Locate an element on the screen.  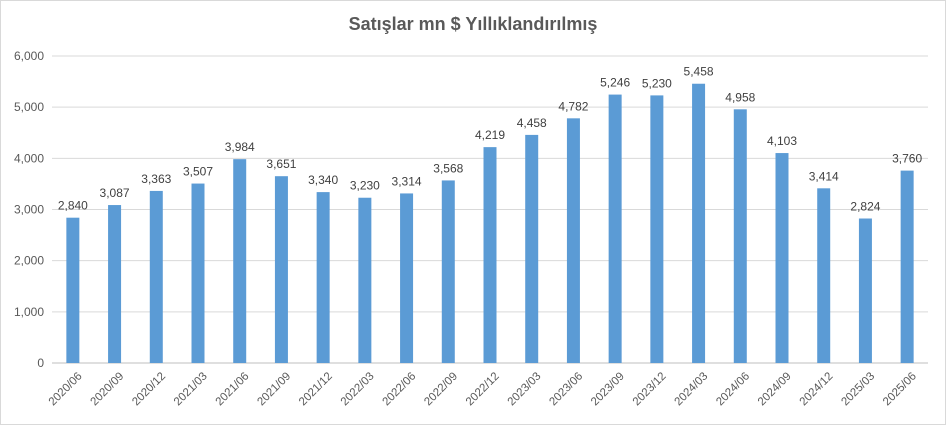
x-tick-label: 2023/03 is located at coordinates (525, 389).